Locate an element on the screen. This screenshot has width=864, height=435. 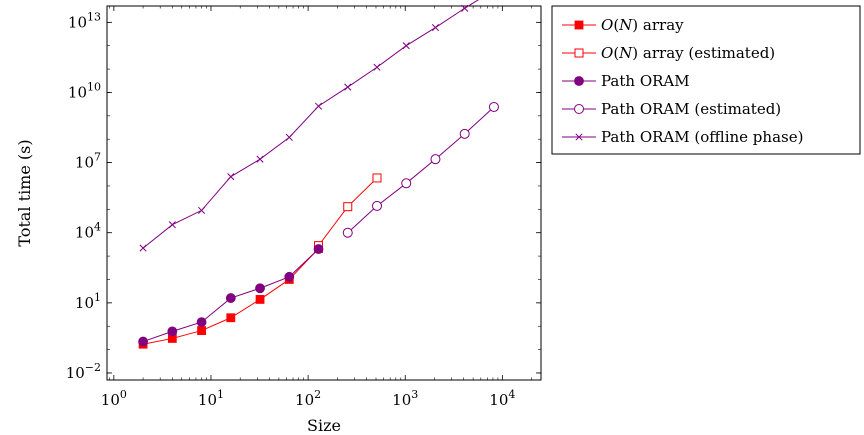
x-axis-label: Size is located at coordinates (324, 425).